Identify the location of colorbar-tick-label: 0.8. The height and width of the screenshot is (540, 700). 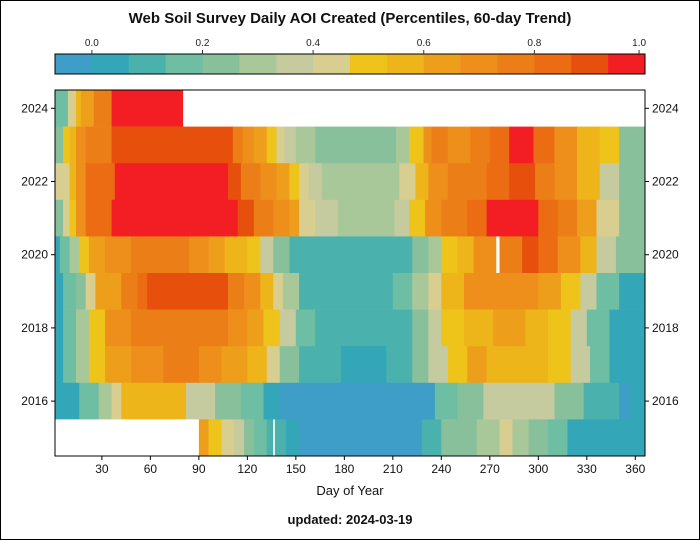
(534, 43).